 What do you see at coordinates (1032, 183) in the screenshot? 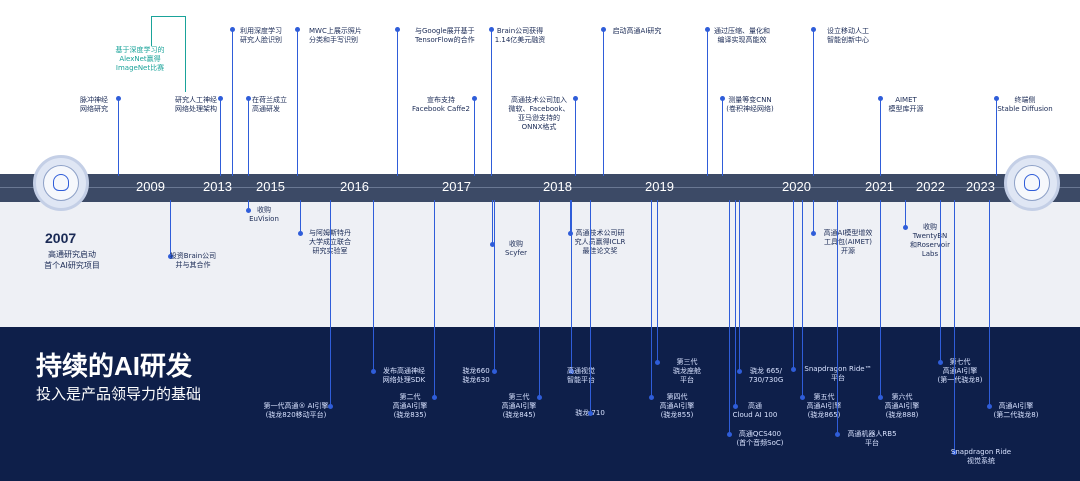
I see `brain-chip-icon-right` at bounding box center [1032, 183].